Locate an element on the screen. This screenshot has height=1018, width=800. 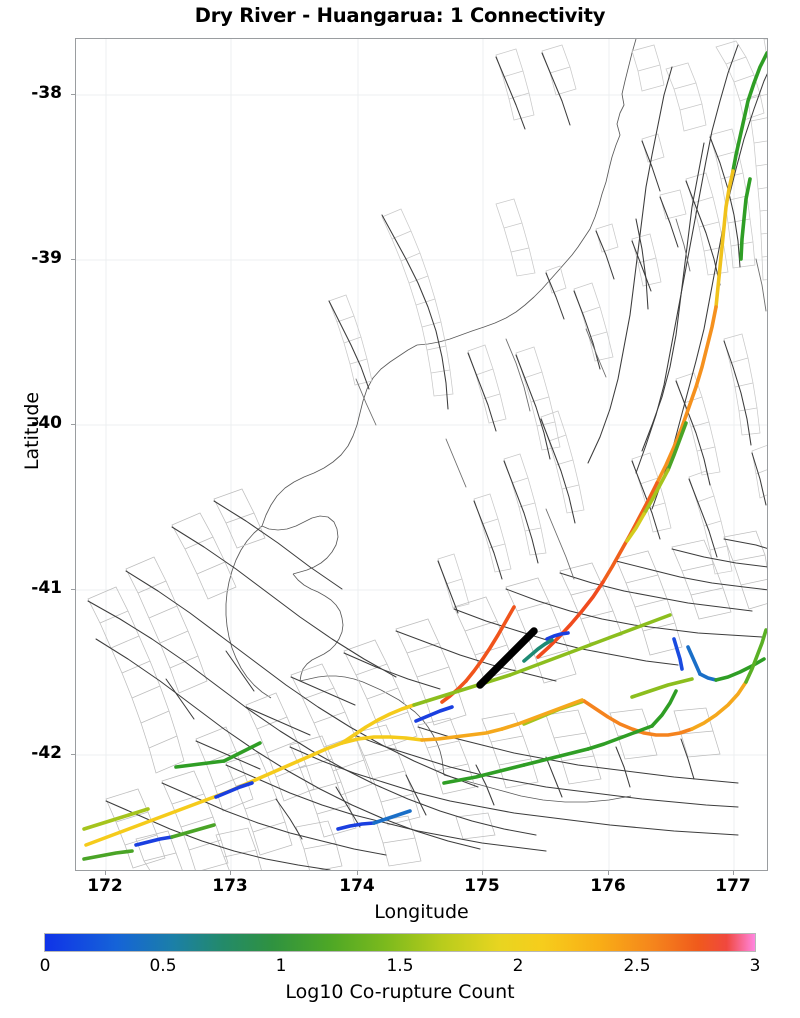
colorbar-tick-0.5: 0.5 is located at coordinates (163, 966).